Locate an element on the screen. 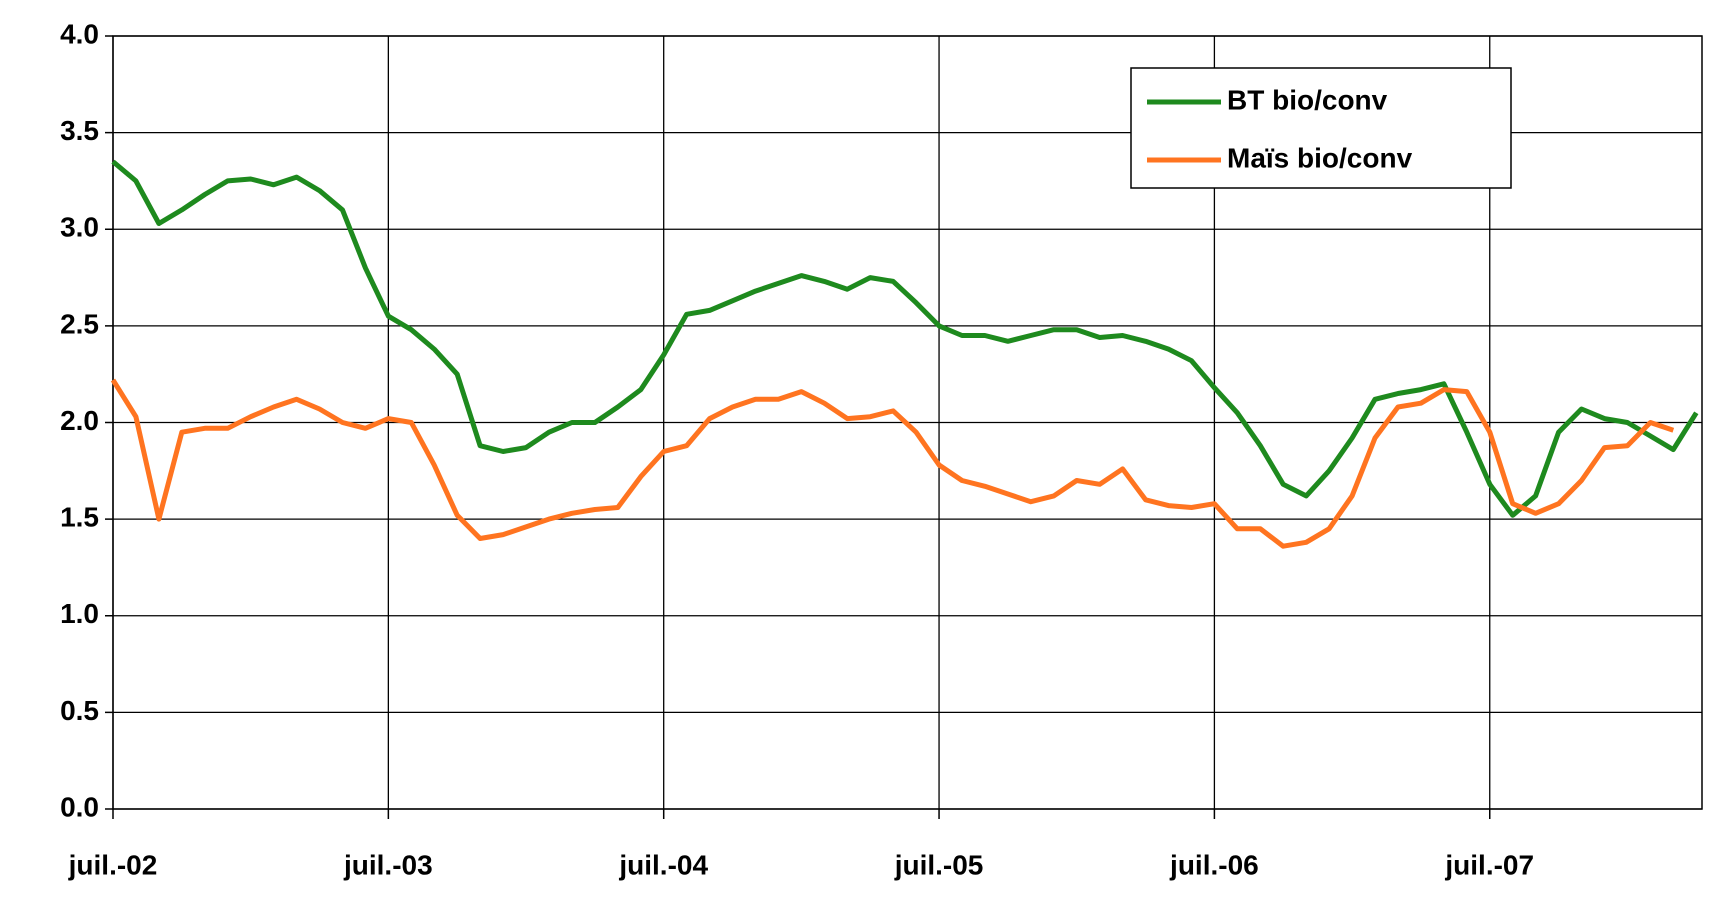 The height and width of the screenshot is (914, 1714). legend-box is located at coordinates (1321, 128).